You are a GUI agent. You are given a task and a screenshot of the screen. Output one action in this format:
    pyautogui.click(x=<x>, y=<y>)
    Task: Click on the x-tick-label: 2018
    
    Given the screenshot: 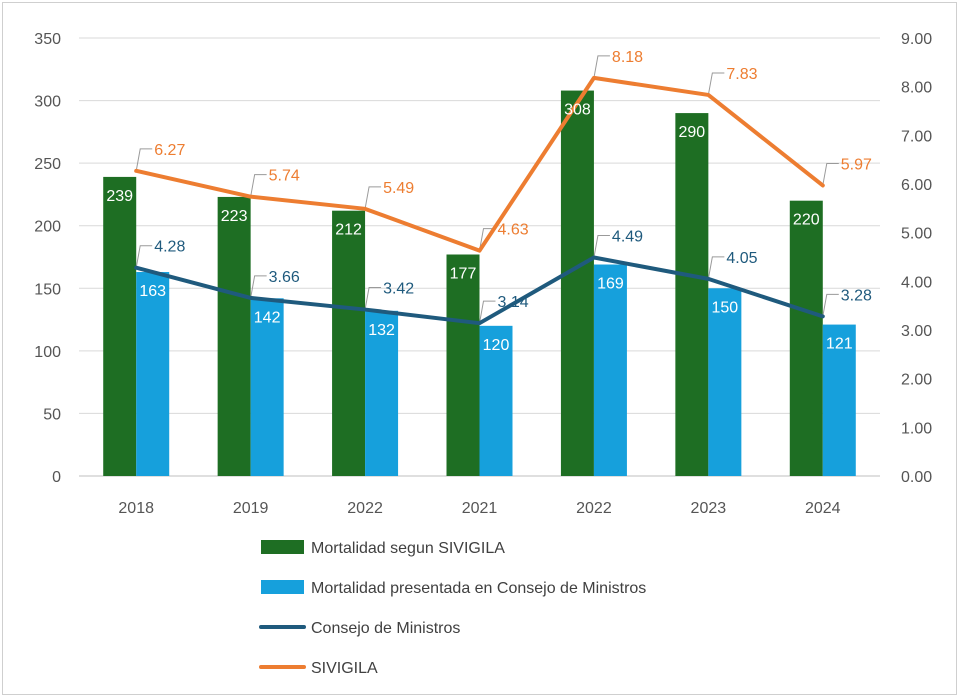 What is the action you would take?
    pyautogui.click(x=136, y=508)
    